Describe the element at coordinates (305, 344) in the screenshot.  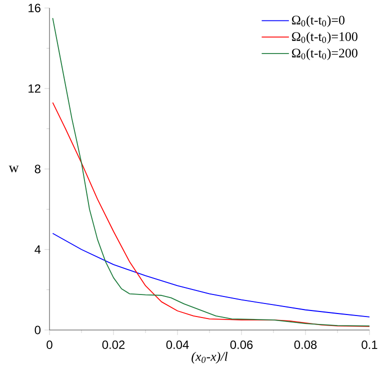
I see `x-tick-label: 0.08` at that location.